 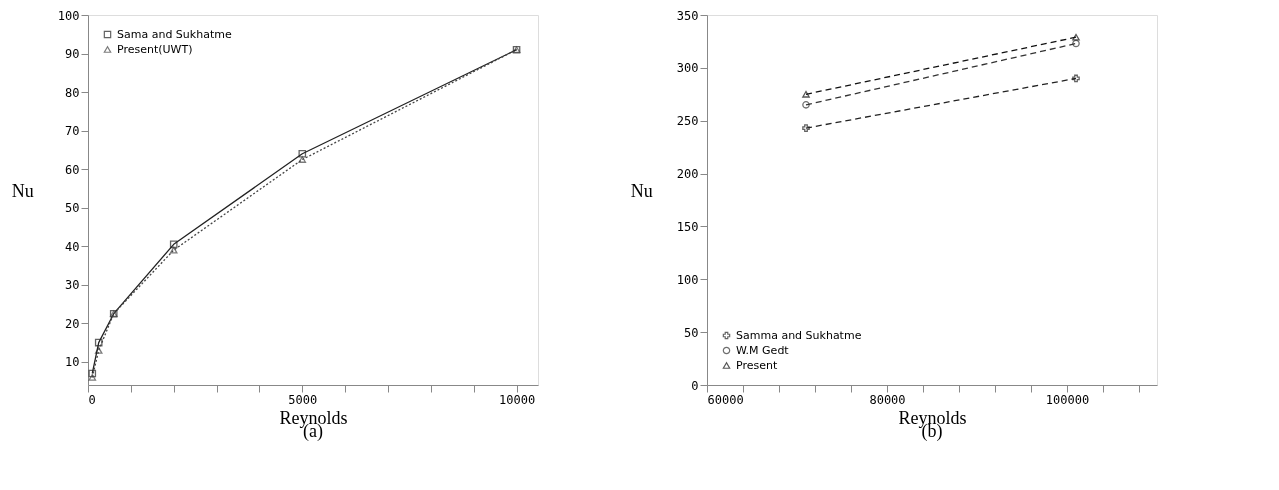 What do you see at coordinates (687, 15) in the screenshot?
I see `y-tick-label: 350` at bounding box center [687, 15].